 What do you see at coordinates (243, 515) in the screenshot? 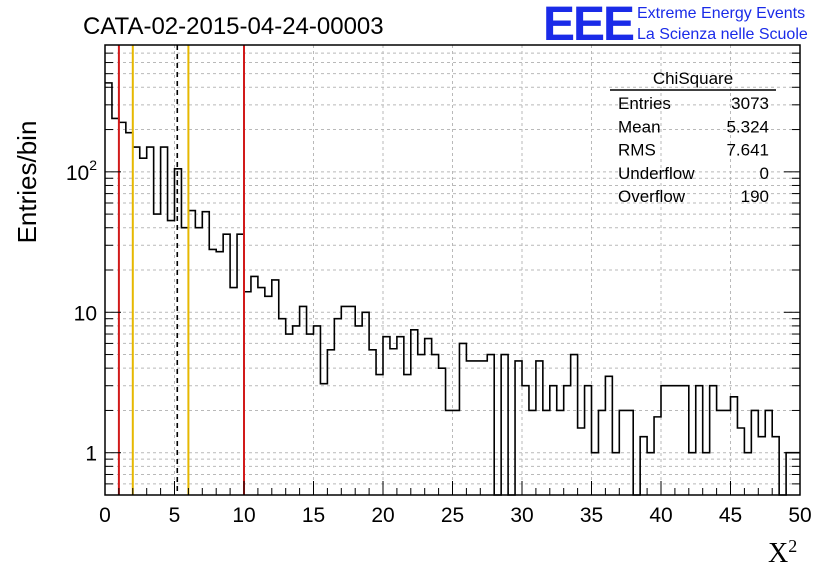
I see `x-tick-label: 10` at bounding box center [243, 515].